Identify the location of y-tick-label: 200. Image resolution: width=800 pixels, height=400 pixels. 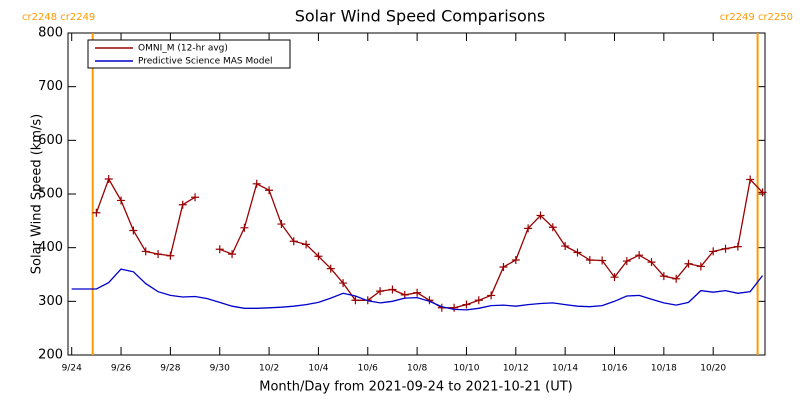
(50, 355).